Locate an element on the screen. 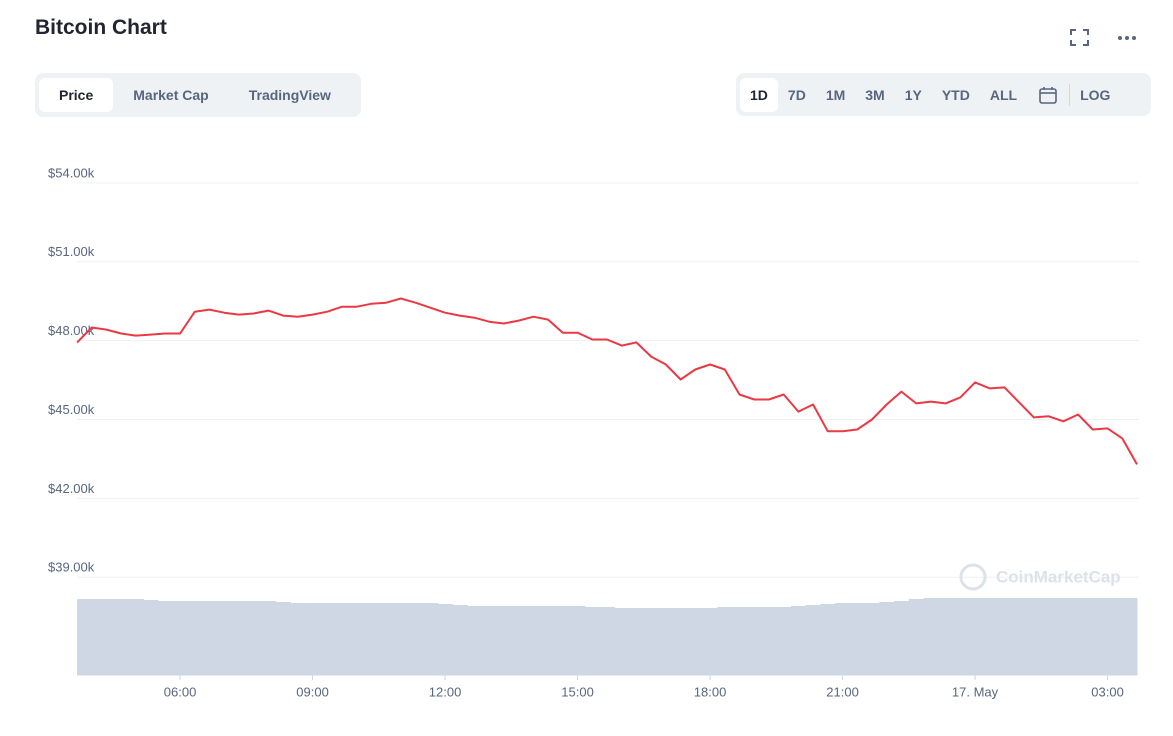  y-tick-label: $54.00k is located at coordinates (71, 172).